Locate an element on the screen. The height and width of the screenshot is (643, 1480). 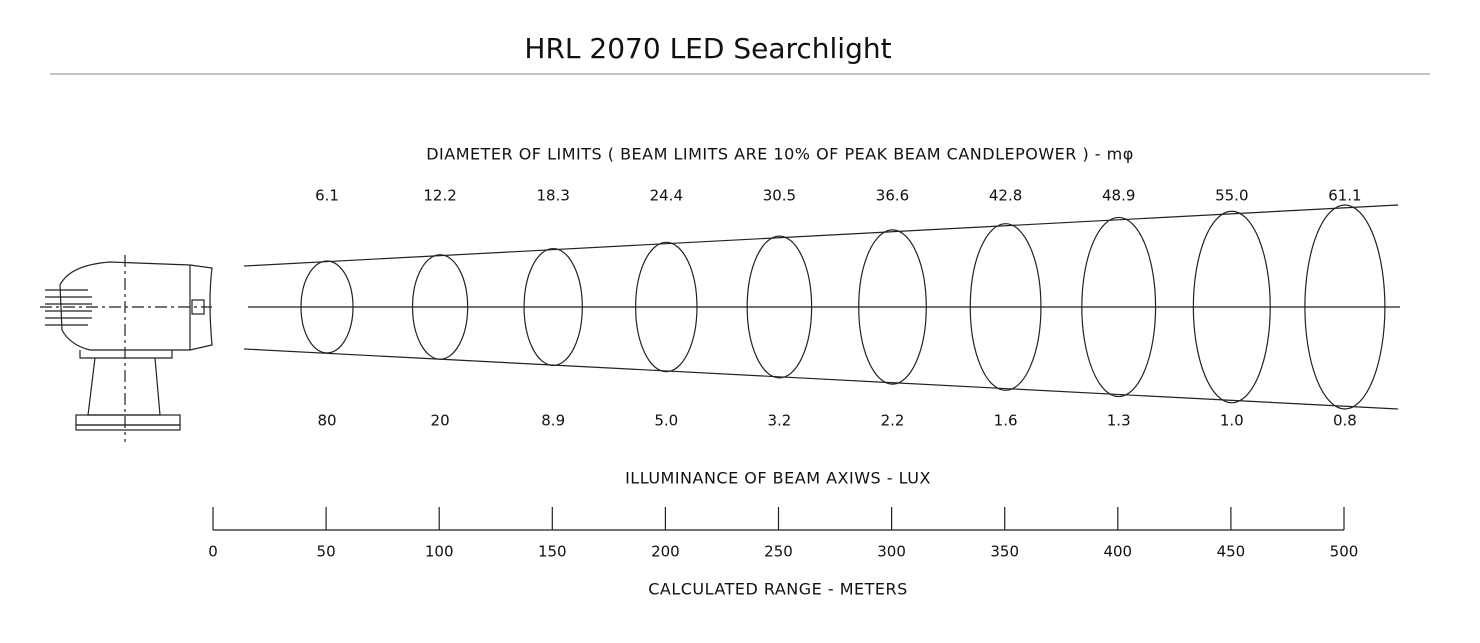
diameter-value: 55.0 is located at coordinates (1231, 196).